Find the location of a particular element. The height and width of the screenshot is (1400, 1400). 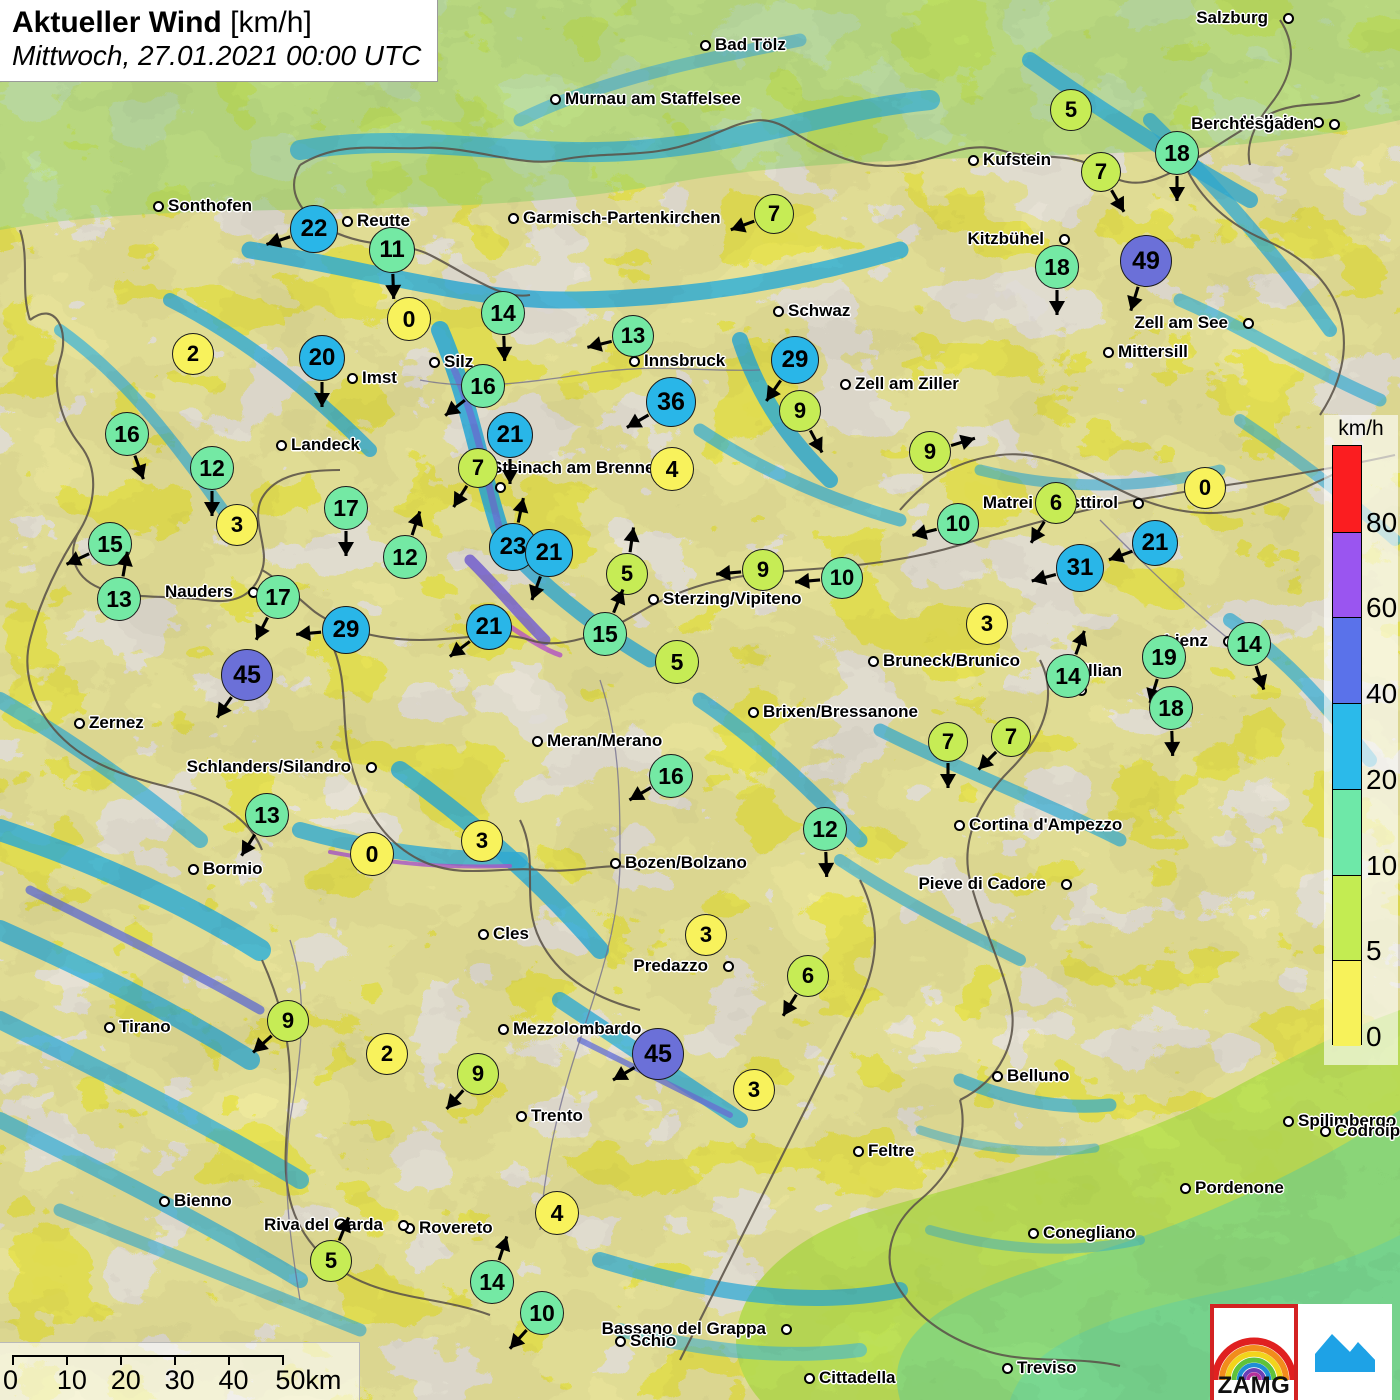

city-label: Zernez is located at coordinates (116, 722).